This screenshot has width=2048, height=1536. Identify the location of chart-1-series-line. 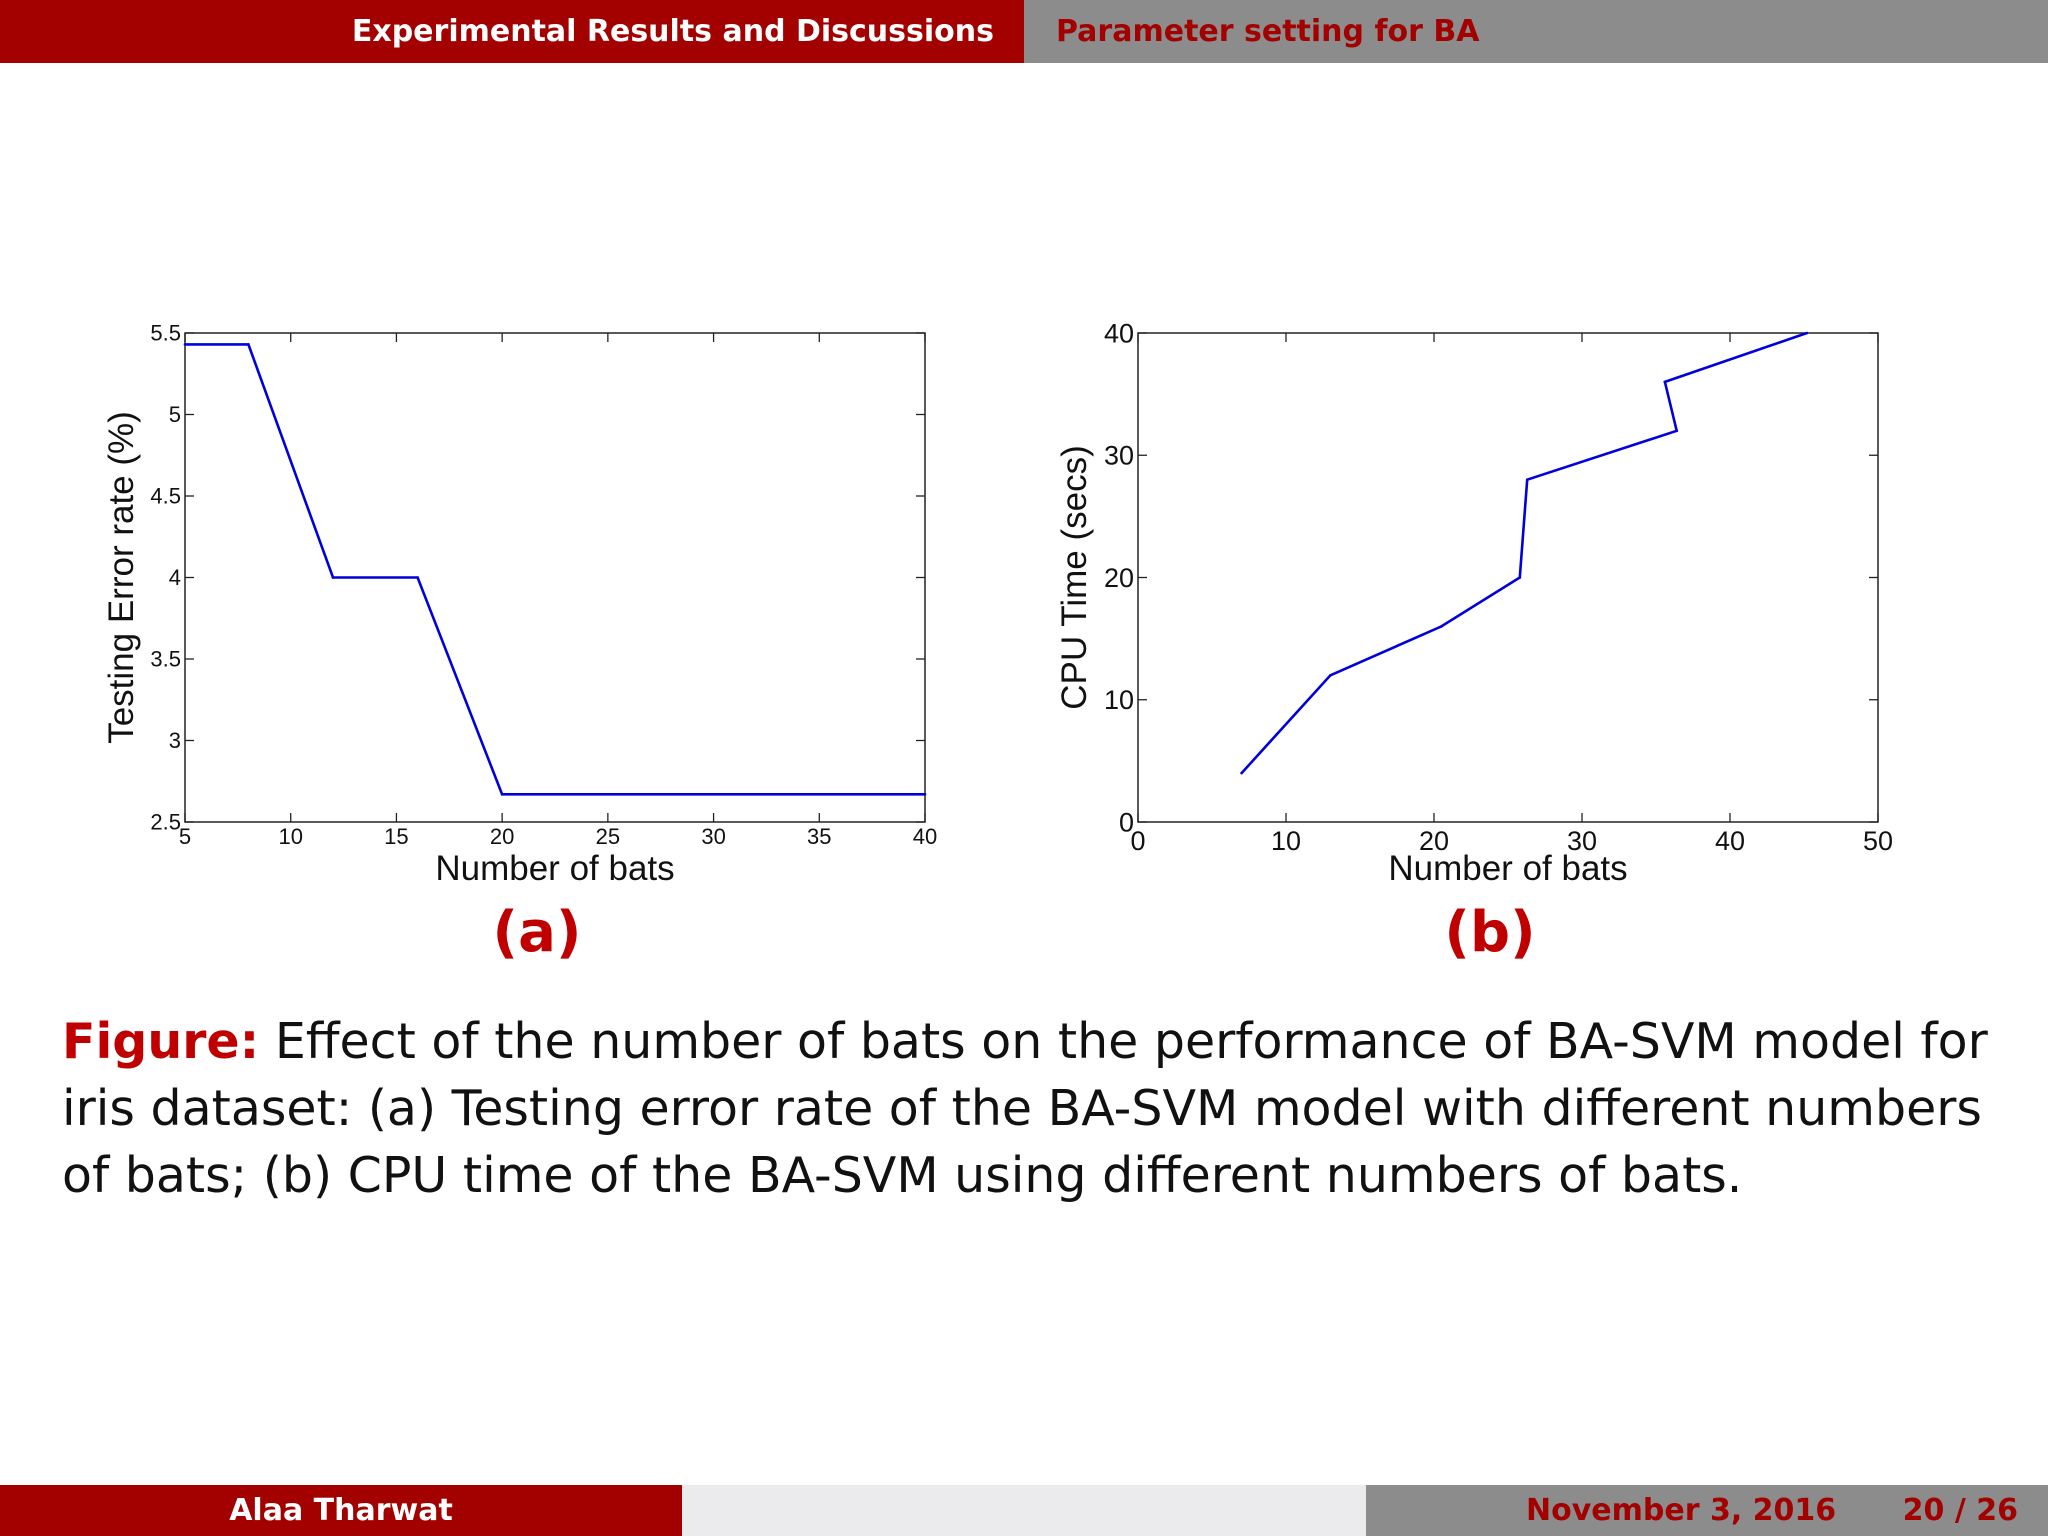
(1524, 552).